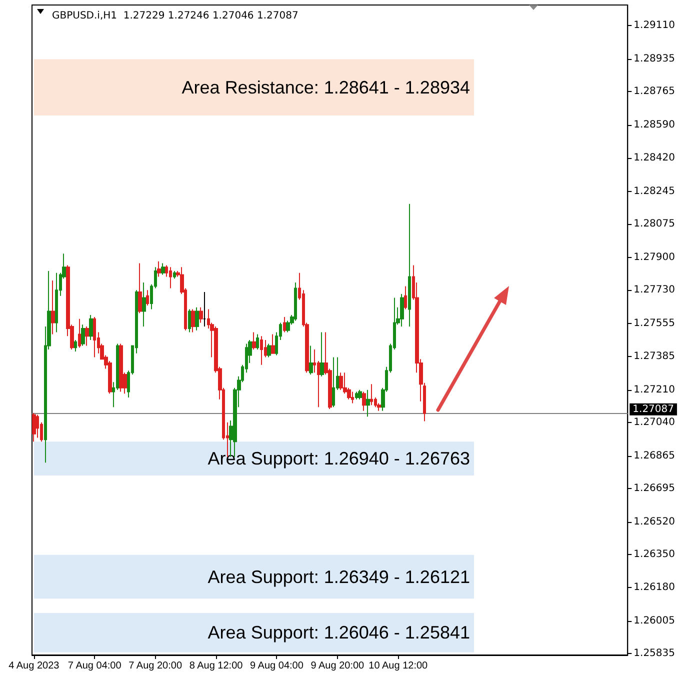  What do you see at coordinates (339, 632) in the screenshot?
I see `band-label: Area Support: 1.26046 - 1.25841` at bounding box center [339, 632].